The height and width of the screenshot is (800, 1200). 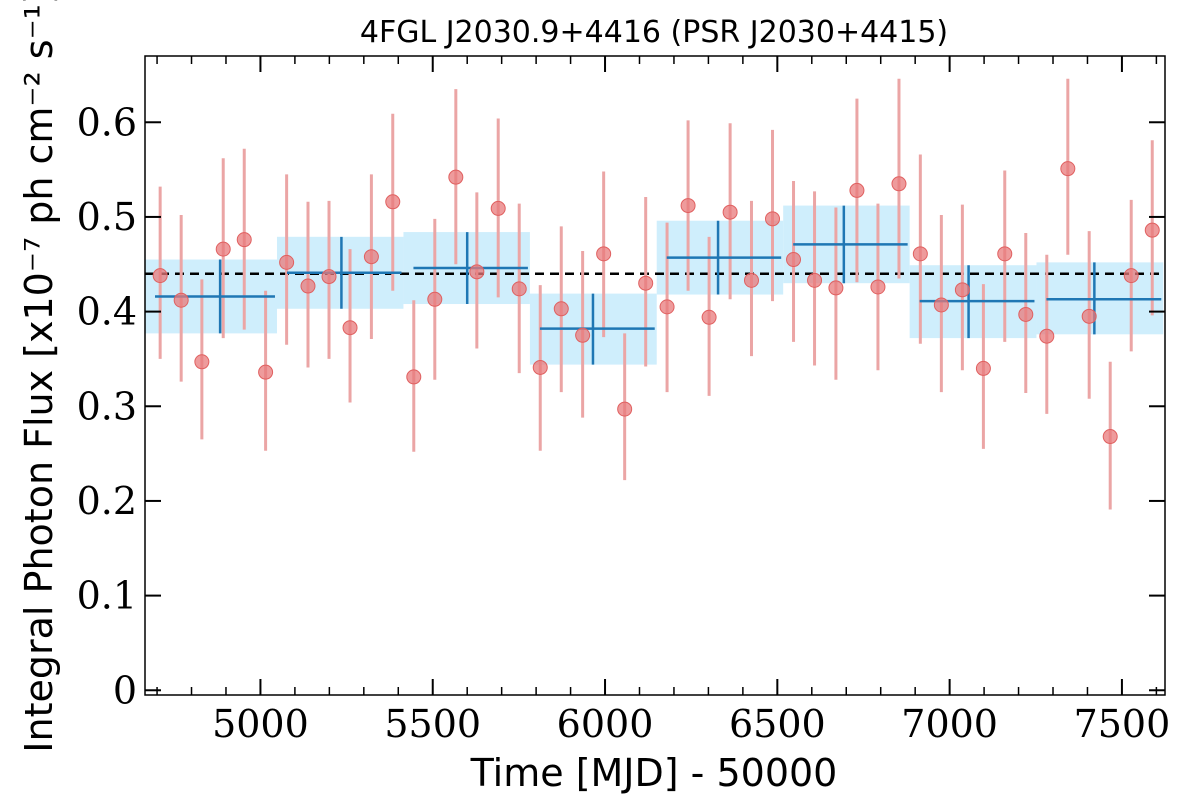 What do you see at coordinates (107, 122) in the screenshot?
I see `y-tick-label: 0.6` at bounding box center [107, 122].